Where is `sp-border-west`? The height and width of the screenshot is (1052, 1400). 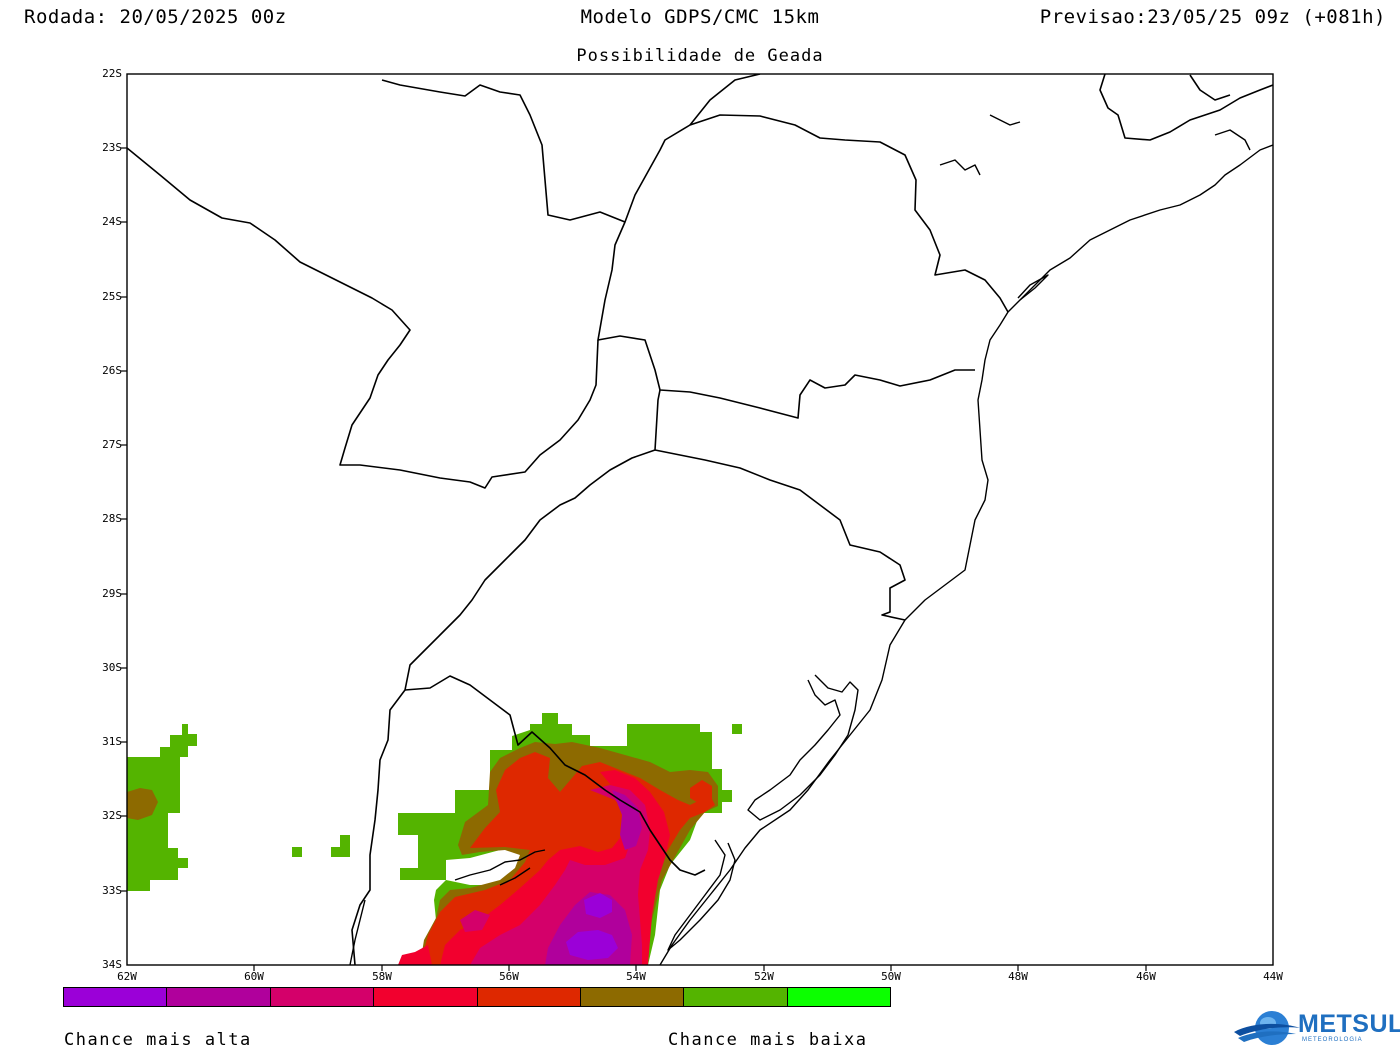 sp-border-west is located at coordinates (725, 100).